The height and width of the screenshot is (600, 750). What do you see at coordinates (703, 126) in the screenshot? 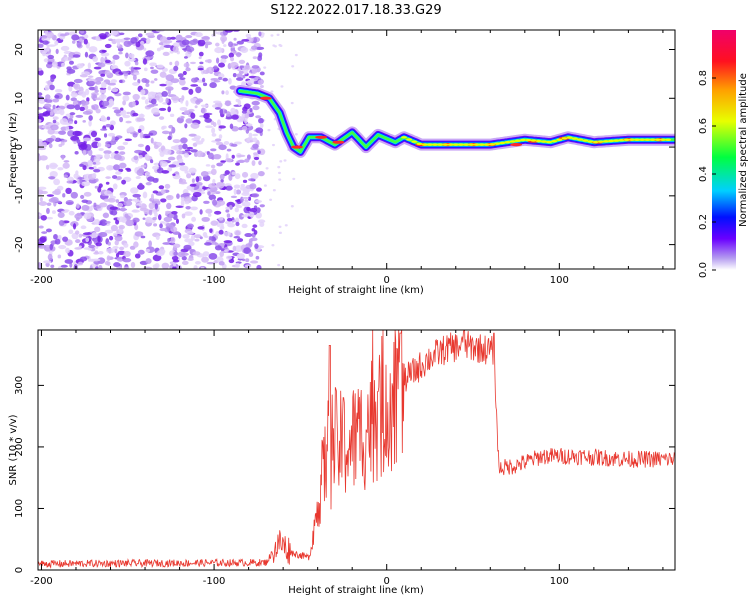
I see `colorbar-tick-label: 0.6` at bounding box center [703, 126].